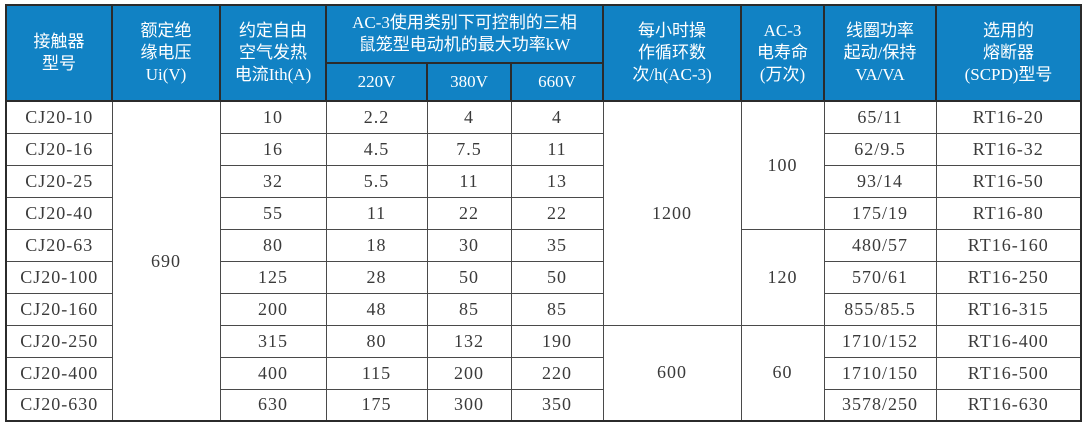 The width and height of the screenshot is (1085, 440). I want to click on cell-model: CJ20-16, so click(59, 149).